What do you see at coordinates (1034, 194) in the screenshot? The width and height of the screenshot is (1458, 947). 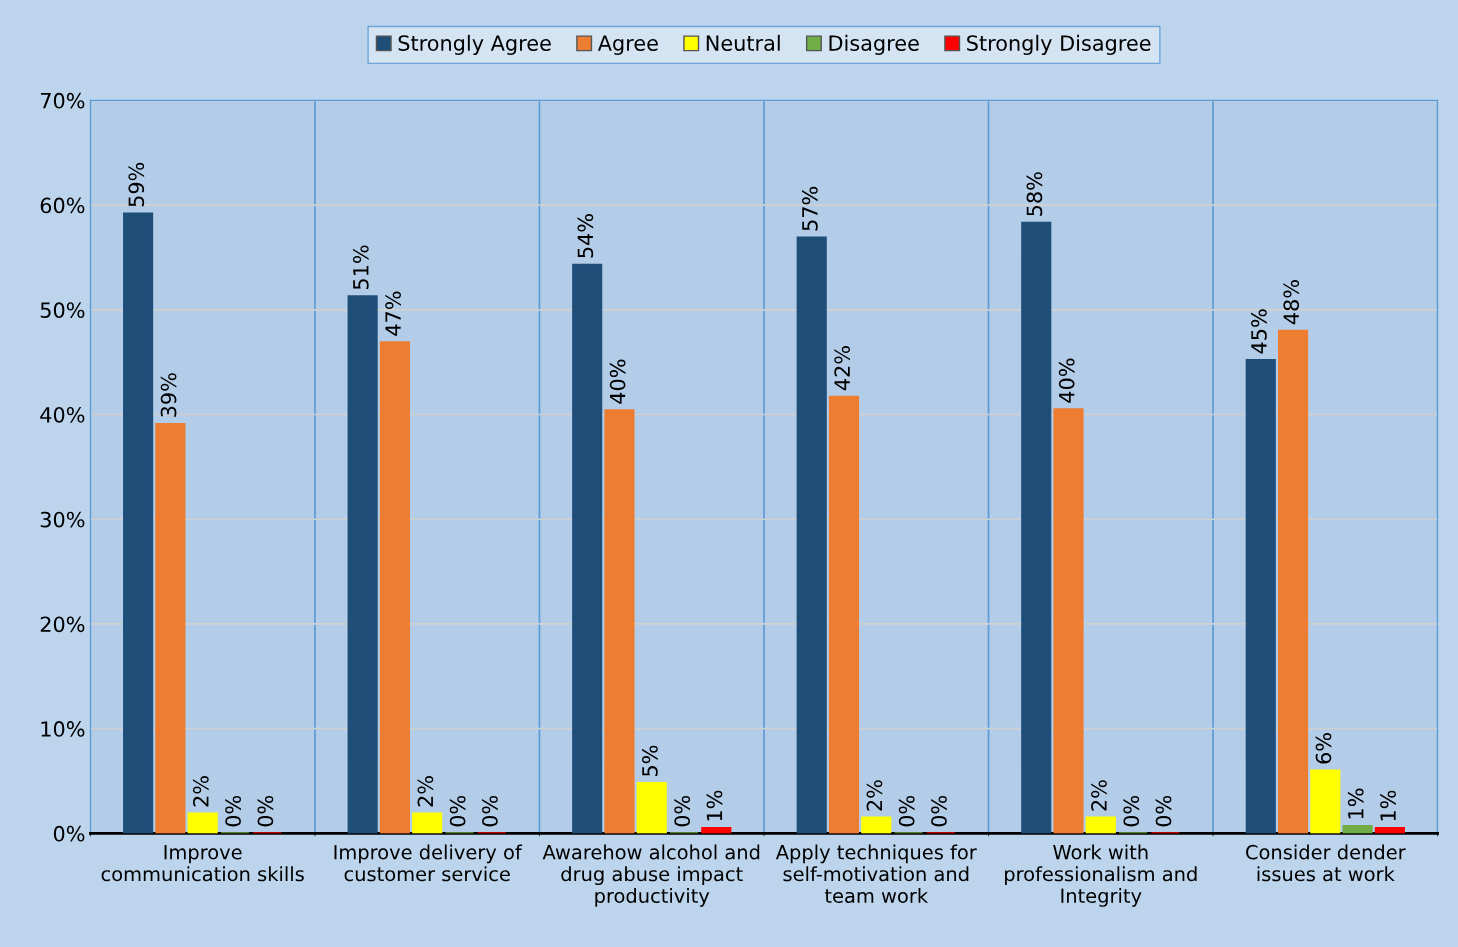 I see `data-label: 58%` at bounding box center [1034, 194].